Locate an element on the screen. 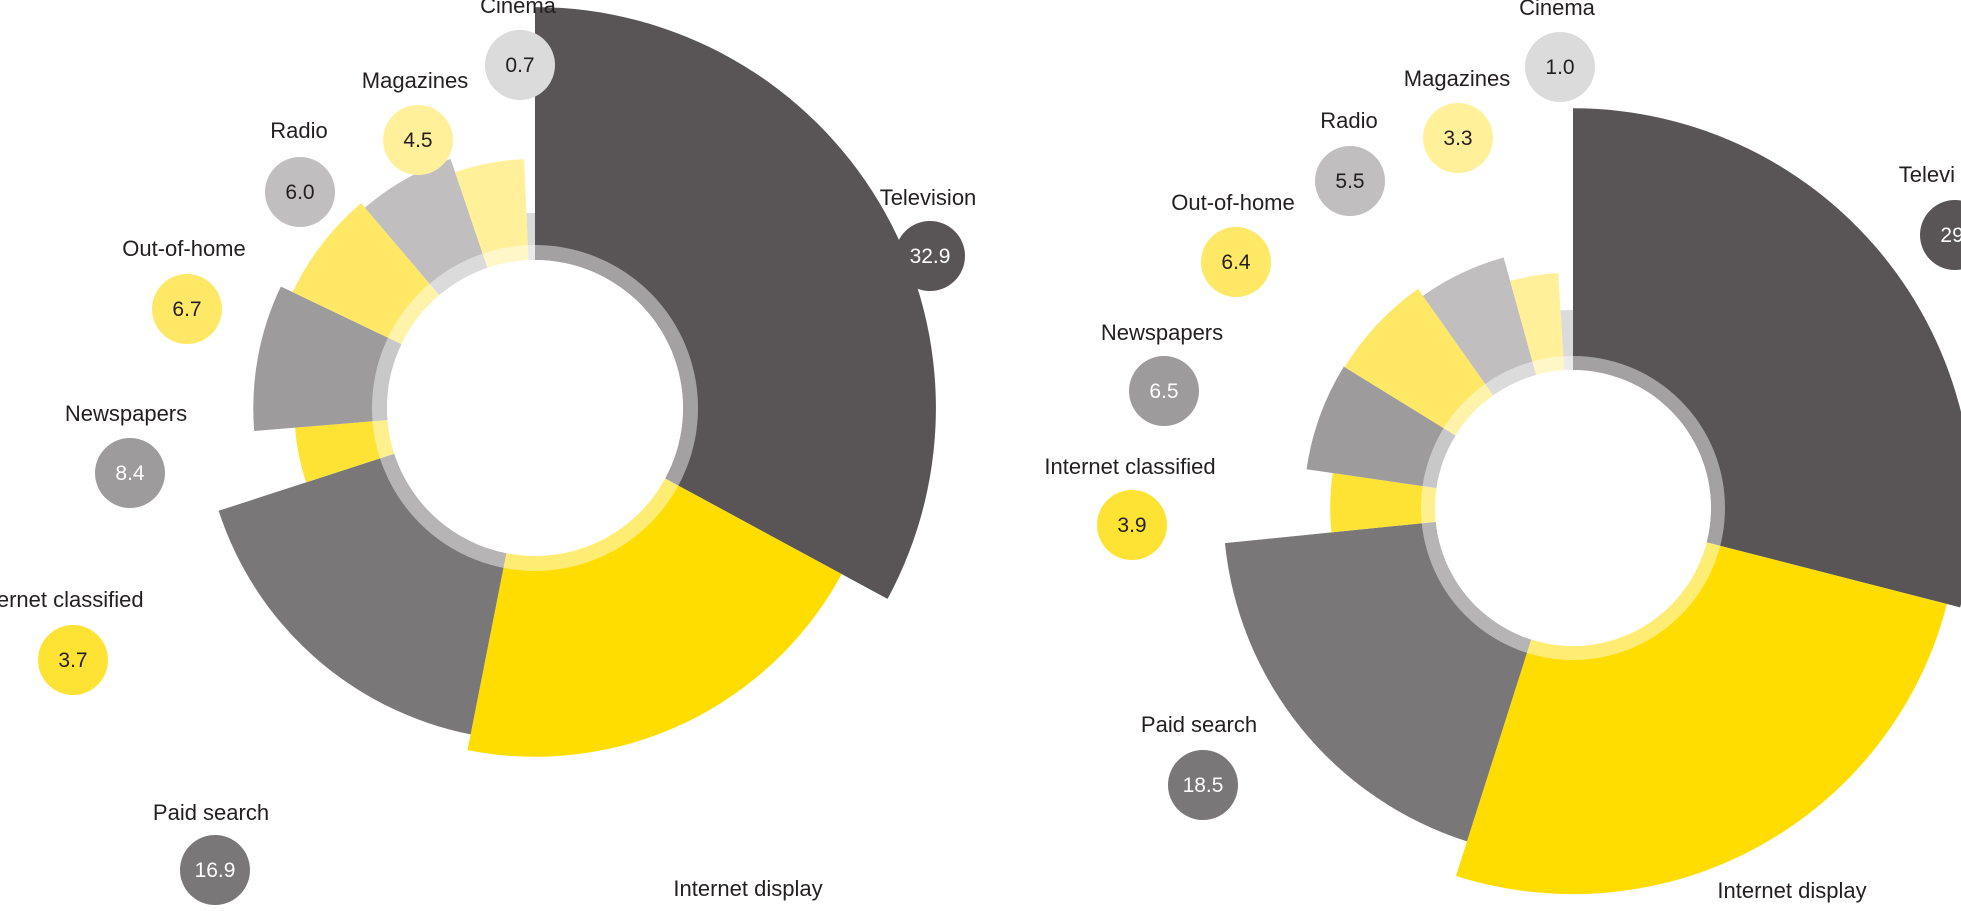 The image size is (1961, 911). value-label-radio: 6.0 is located at coordinates (299, 192).